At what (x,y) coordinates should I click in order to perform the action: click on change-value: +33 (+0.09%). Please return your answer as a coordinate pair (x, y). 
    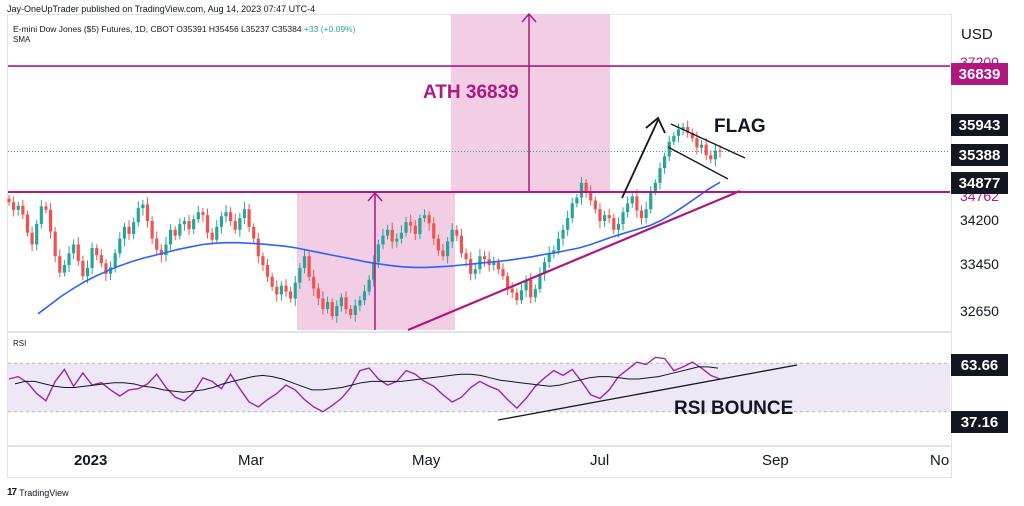
    Looking at the image, I should click on (329, 29).